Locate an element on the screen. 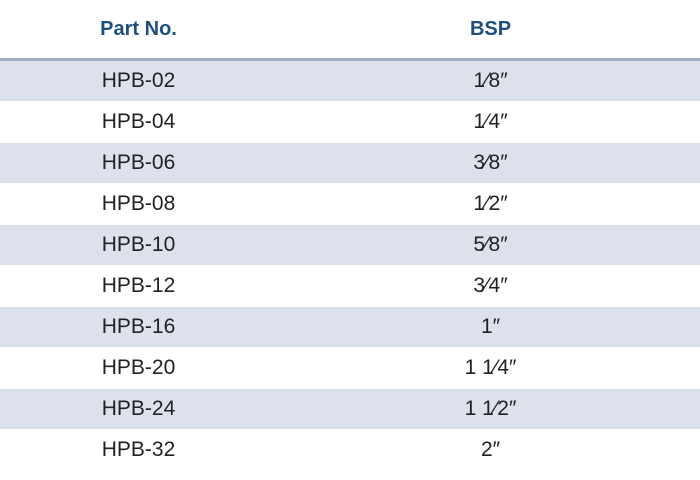 This screenshot has height=480, width=700. table-row: HPB-32 2″ is located at coordinates (350, 450).